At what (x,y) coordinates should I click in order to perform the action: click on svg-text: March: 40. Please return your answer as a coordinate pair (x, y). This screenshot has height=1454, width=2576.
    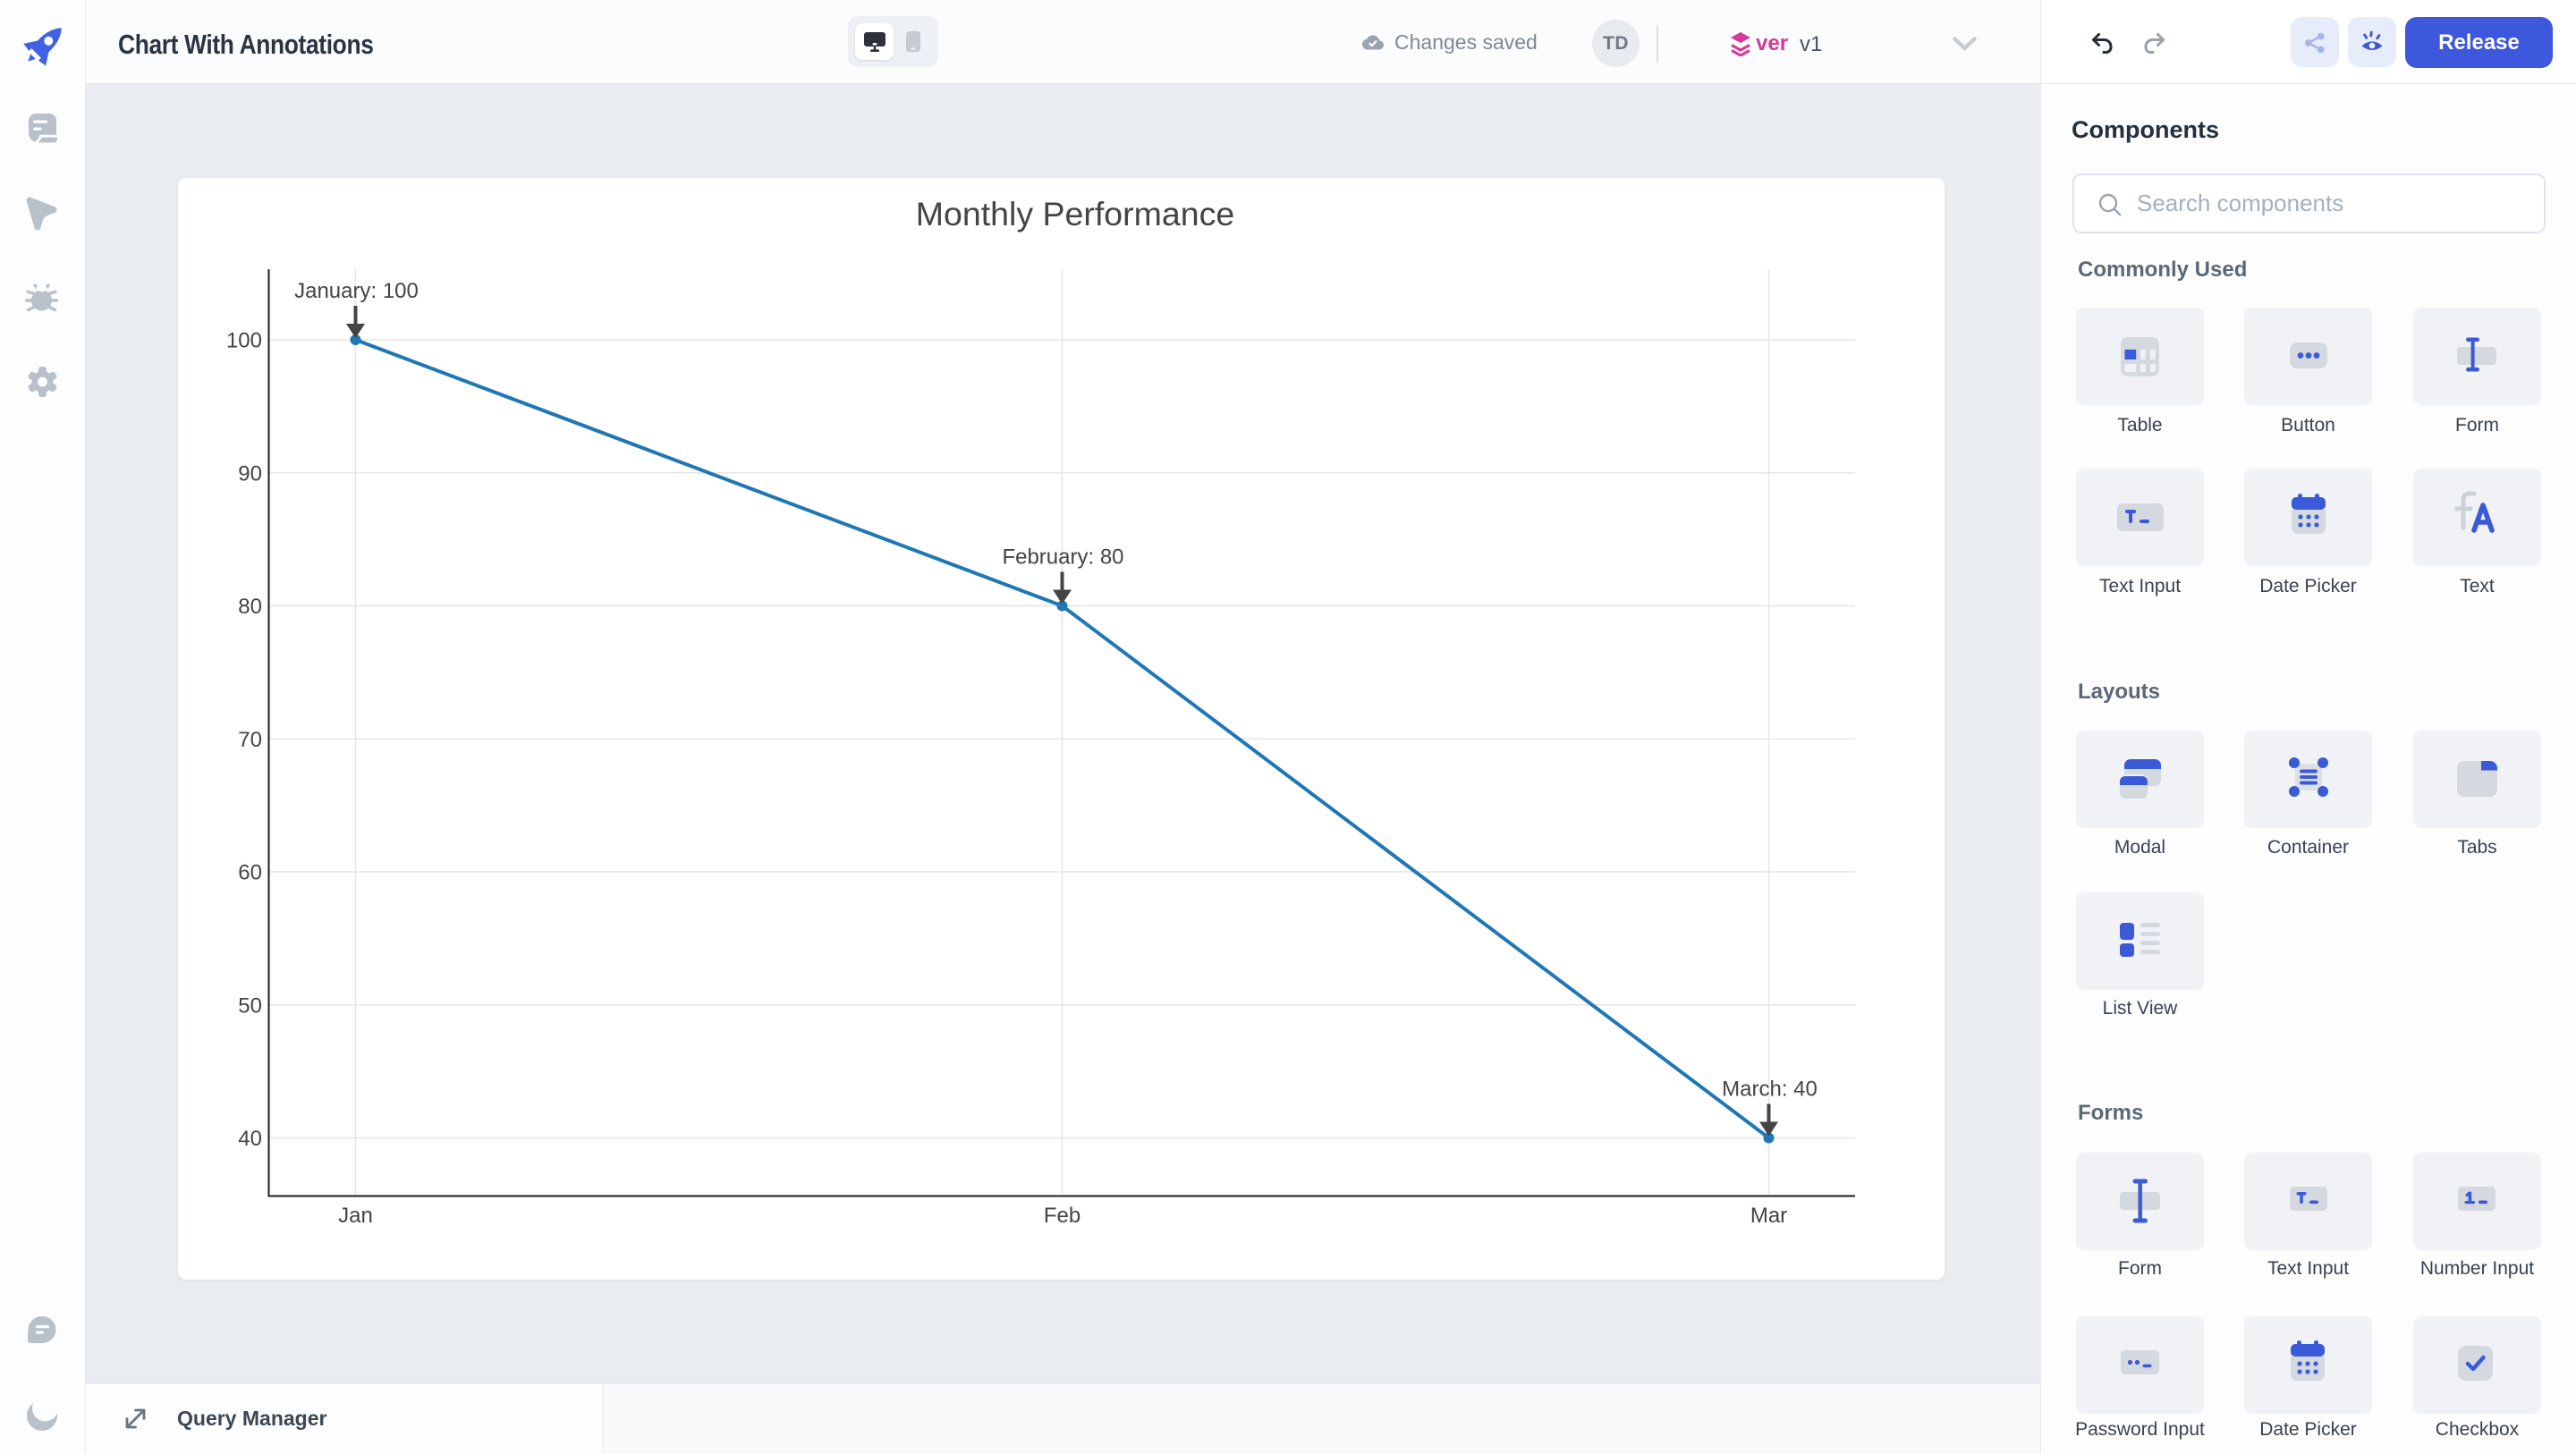
    Looking at the image, I should click on (1770, 1090).